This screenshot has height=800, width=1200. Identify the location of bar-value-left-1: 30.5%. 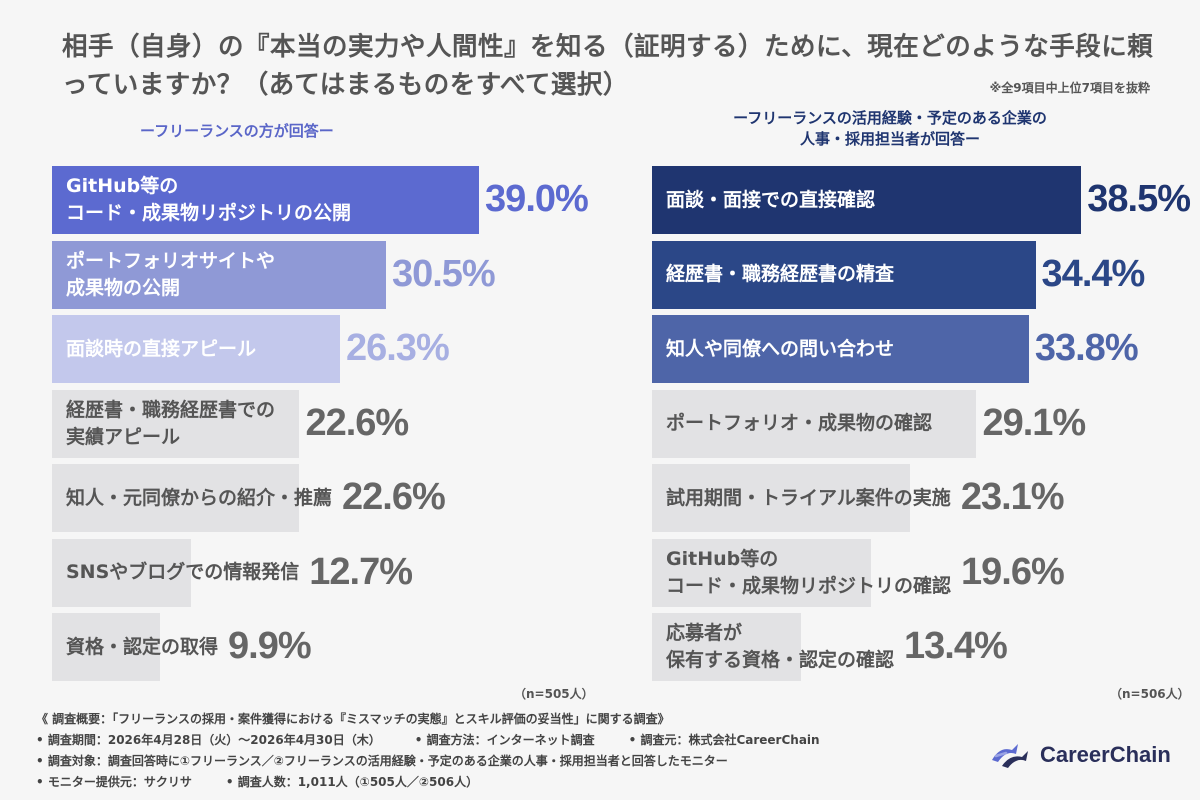
(443, 273).